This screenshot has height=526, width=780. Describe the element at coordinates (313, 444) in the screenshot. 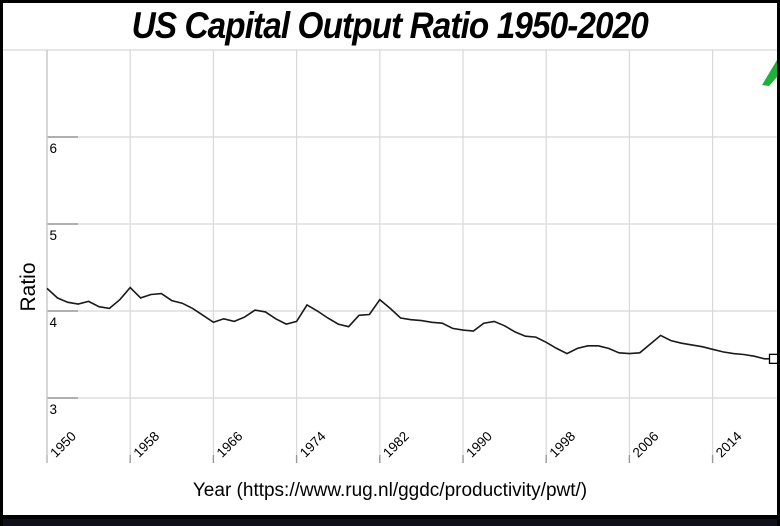

I see `x-tick-label: 1974` at that location.